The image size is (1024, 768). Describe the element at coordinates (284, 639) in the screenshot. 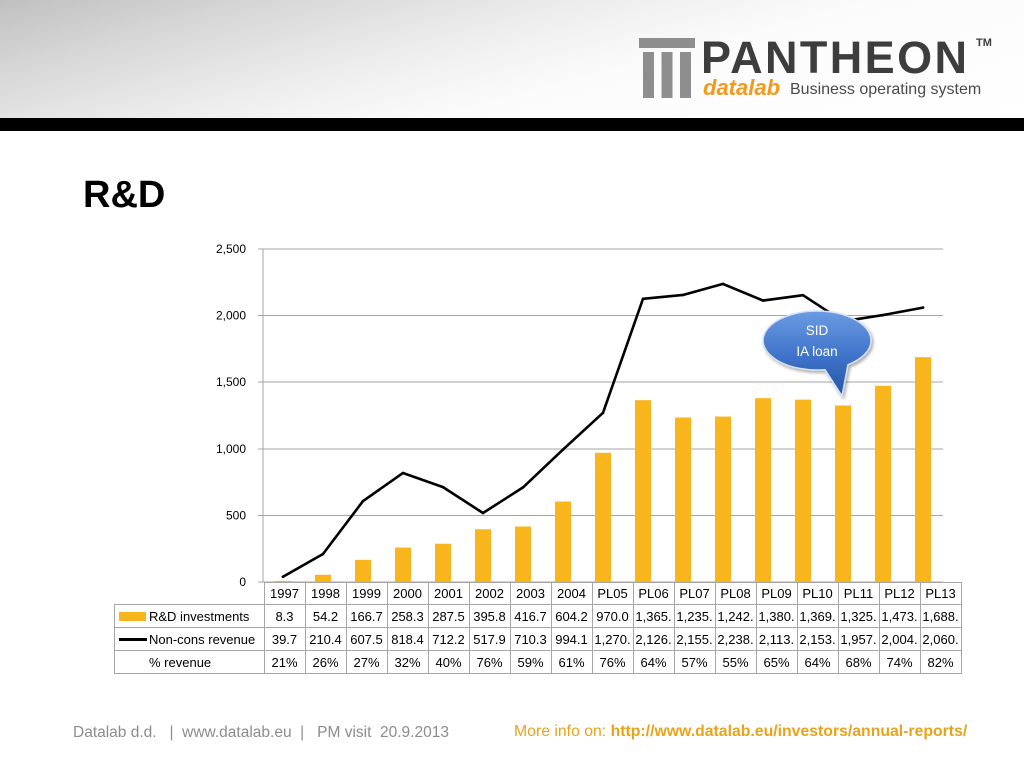

I see `table-cell: 39.7` at that location.